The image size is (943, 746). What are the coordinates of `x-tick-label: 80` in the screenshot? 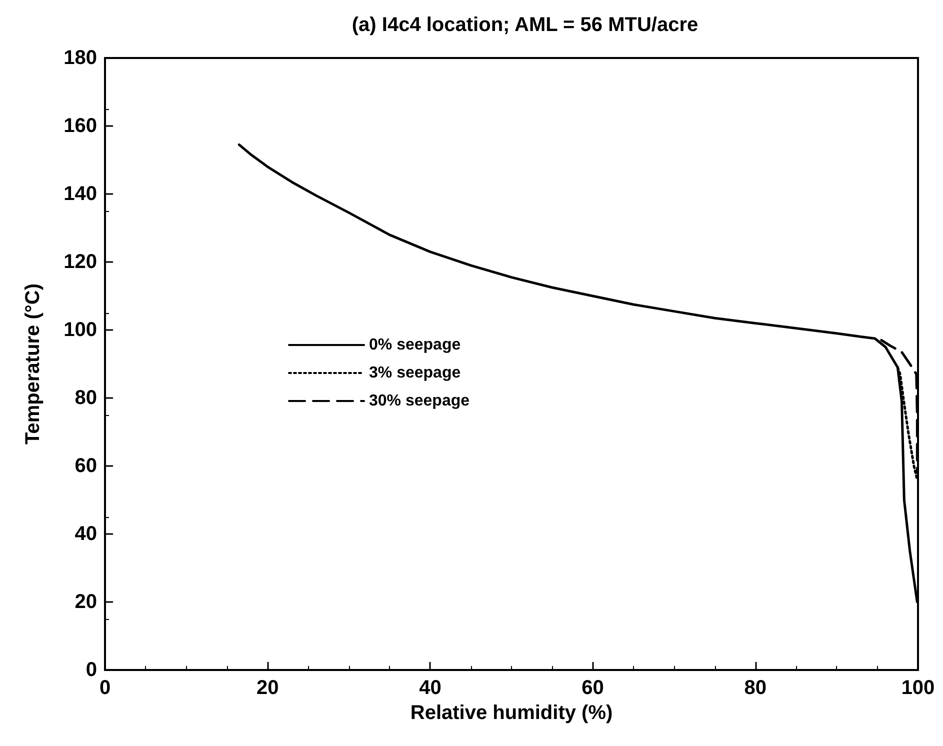 It's located at (755, 688).